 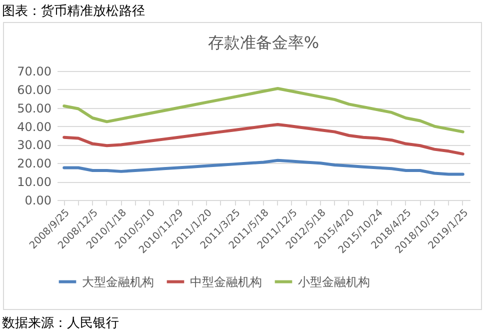 What do you see at coordinates (34, 182) in the screenshot?
I see `y-tick-label: 10.00` at bounding box center [34, 182].